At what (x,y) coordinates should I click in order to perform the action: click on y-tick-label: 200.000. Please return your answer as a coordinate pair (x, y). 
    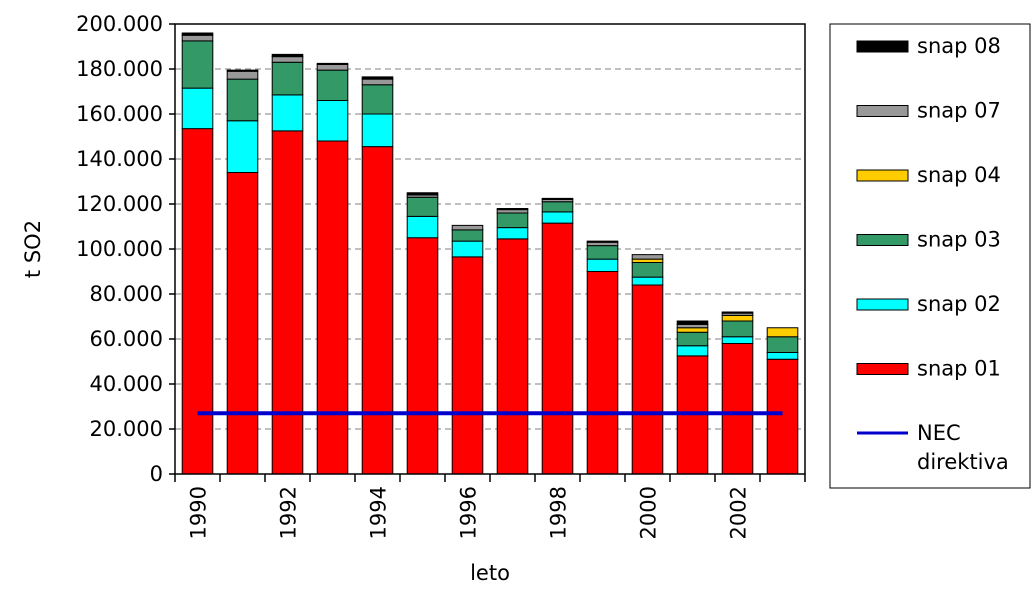
    Looking at the image, I should click on (119, 24).